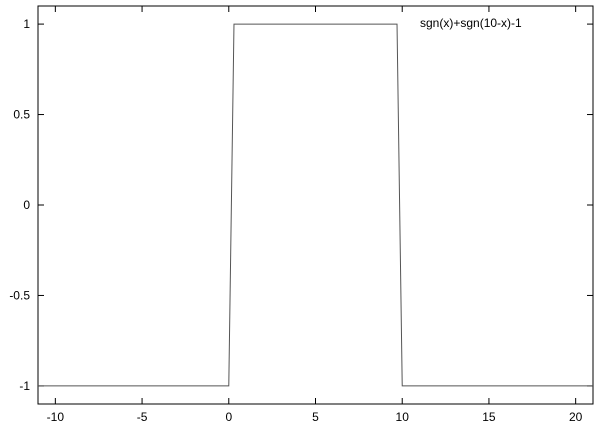 The height and width of the screenshot is (429, 598). What do you see at coordinates (21, 115) in the screenshot?
I see `y-tick-label: 0.5` at bounding box center [21, 115].